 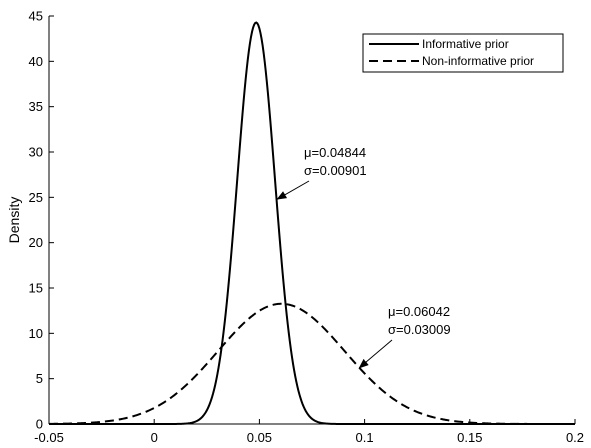 I want to click on x-axis-ticks: -0.05 0 0.05 0.1 0.15 0.2, so click(x=309, y=432).